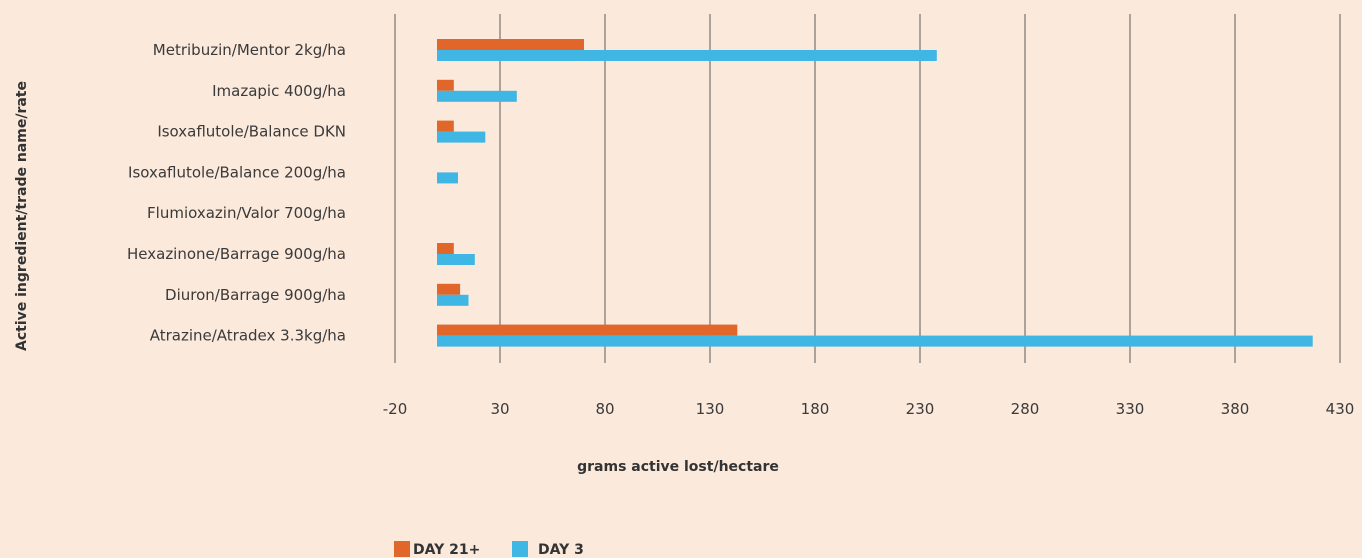 The height and width of the screenshot is (558, 1362). I want to click on x-tick-label: 230, so click(920, 409).